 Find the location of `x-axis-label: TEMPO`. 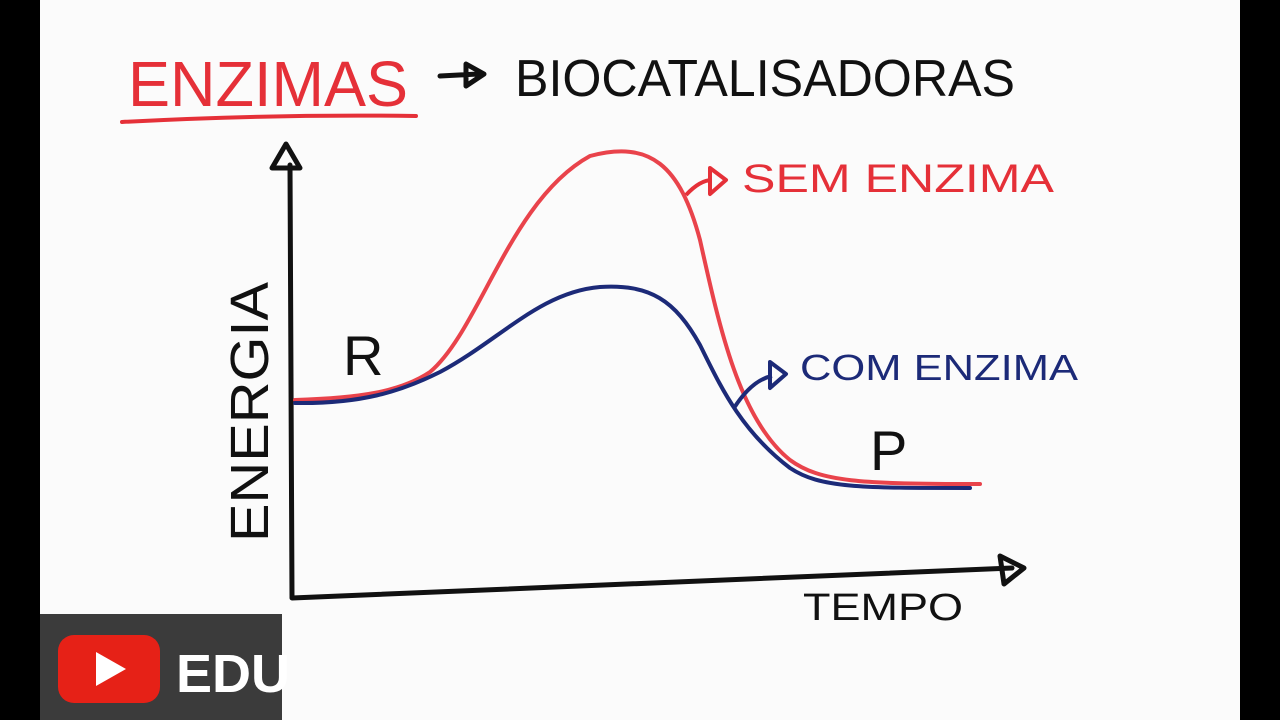

x-axis-label: TEMPO is located at coordinates (883, 608).